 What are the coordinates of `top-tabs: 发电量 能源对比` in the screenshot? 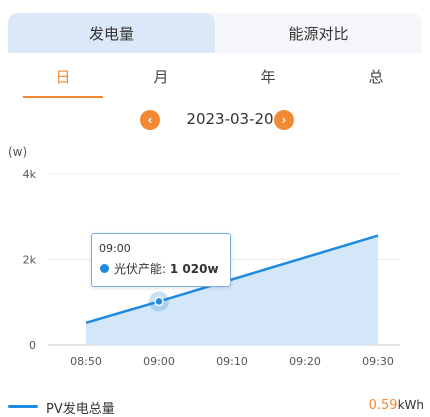 It's located at (215, 33).